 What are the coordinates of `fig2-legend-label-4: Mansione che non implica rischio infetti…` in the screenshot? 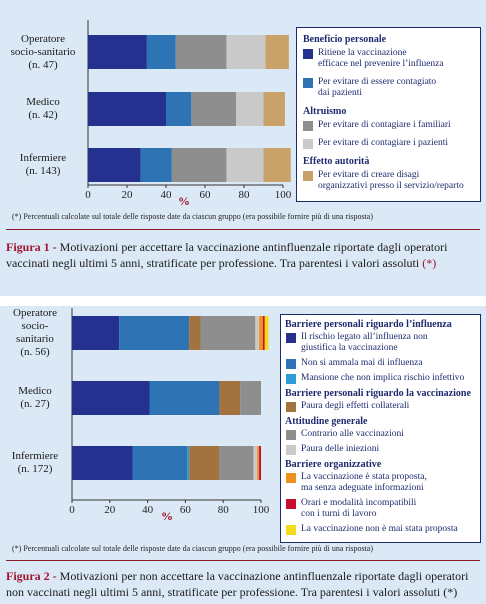 It's located at (389, 378).